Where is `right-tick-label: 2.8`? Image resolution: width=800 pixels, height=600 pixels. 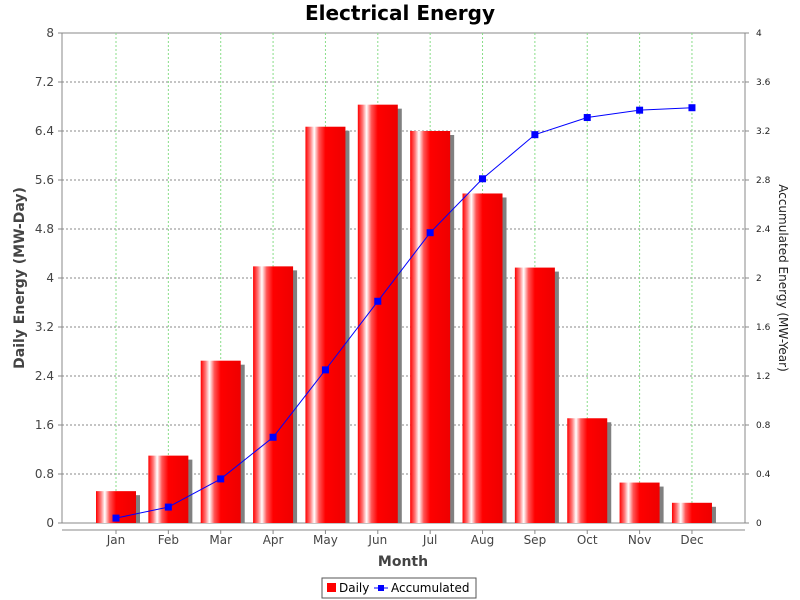 right-tick-label: 2.8 is located at coordinates (763, 181).